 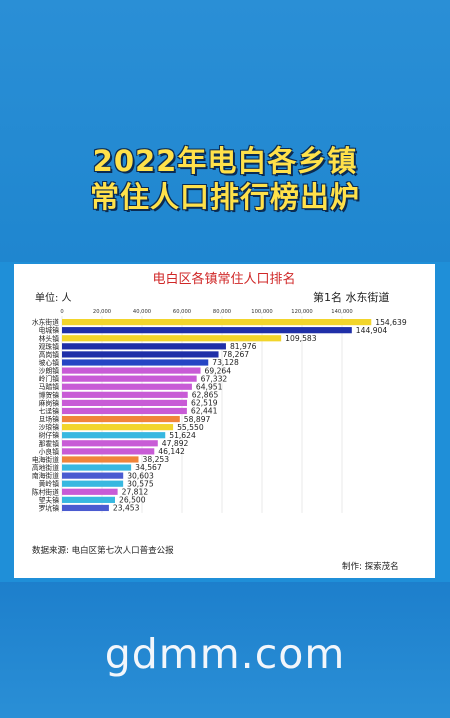 What do you see at coordinates (190, 427) in the screenshot?
I see `value-label: 55,550` at bounding box center [190, 427].